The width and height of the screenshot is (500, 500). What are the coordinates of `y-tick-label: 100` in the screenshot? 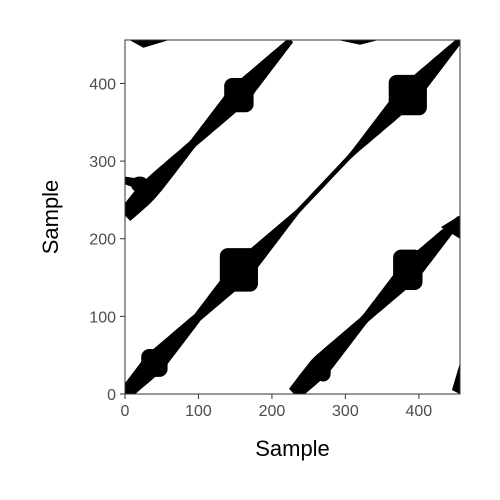 It's located at (102, 317).